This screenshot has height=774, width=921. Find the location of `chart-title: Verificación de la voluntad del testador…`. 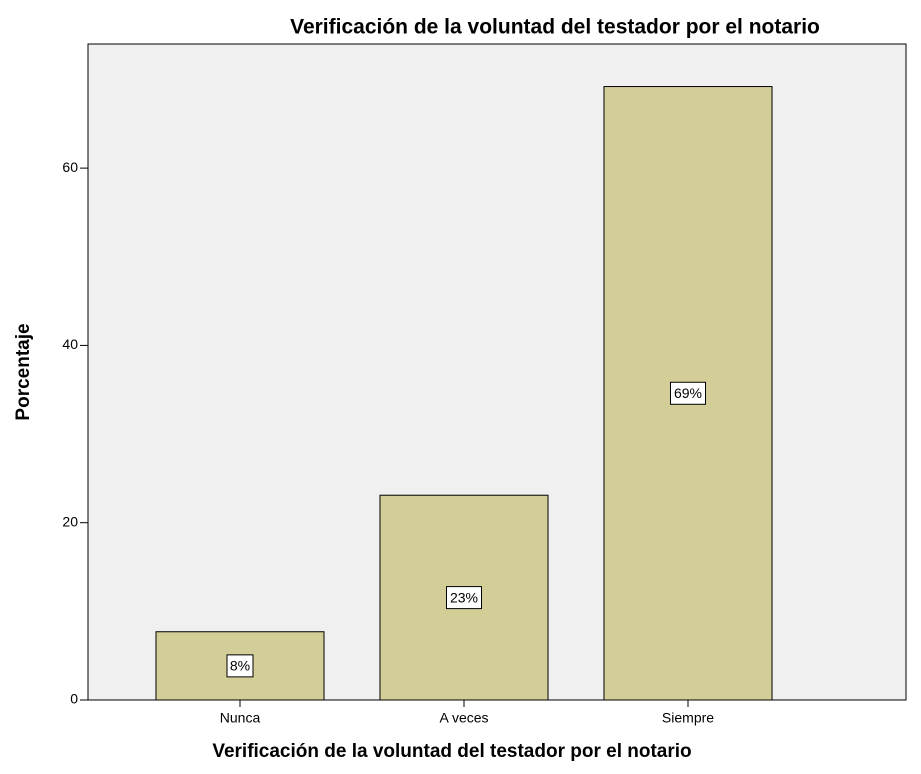

chart-title: Verificación de la voluntad del testador… is located at coordinates (555, 27).